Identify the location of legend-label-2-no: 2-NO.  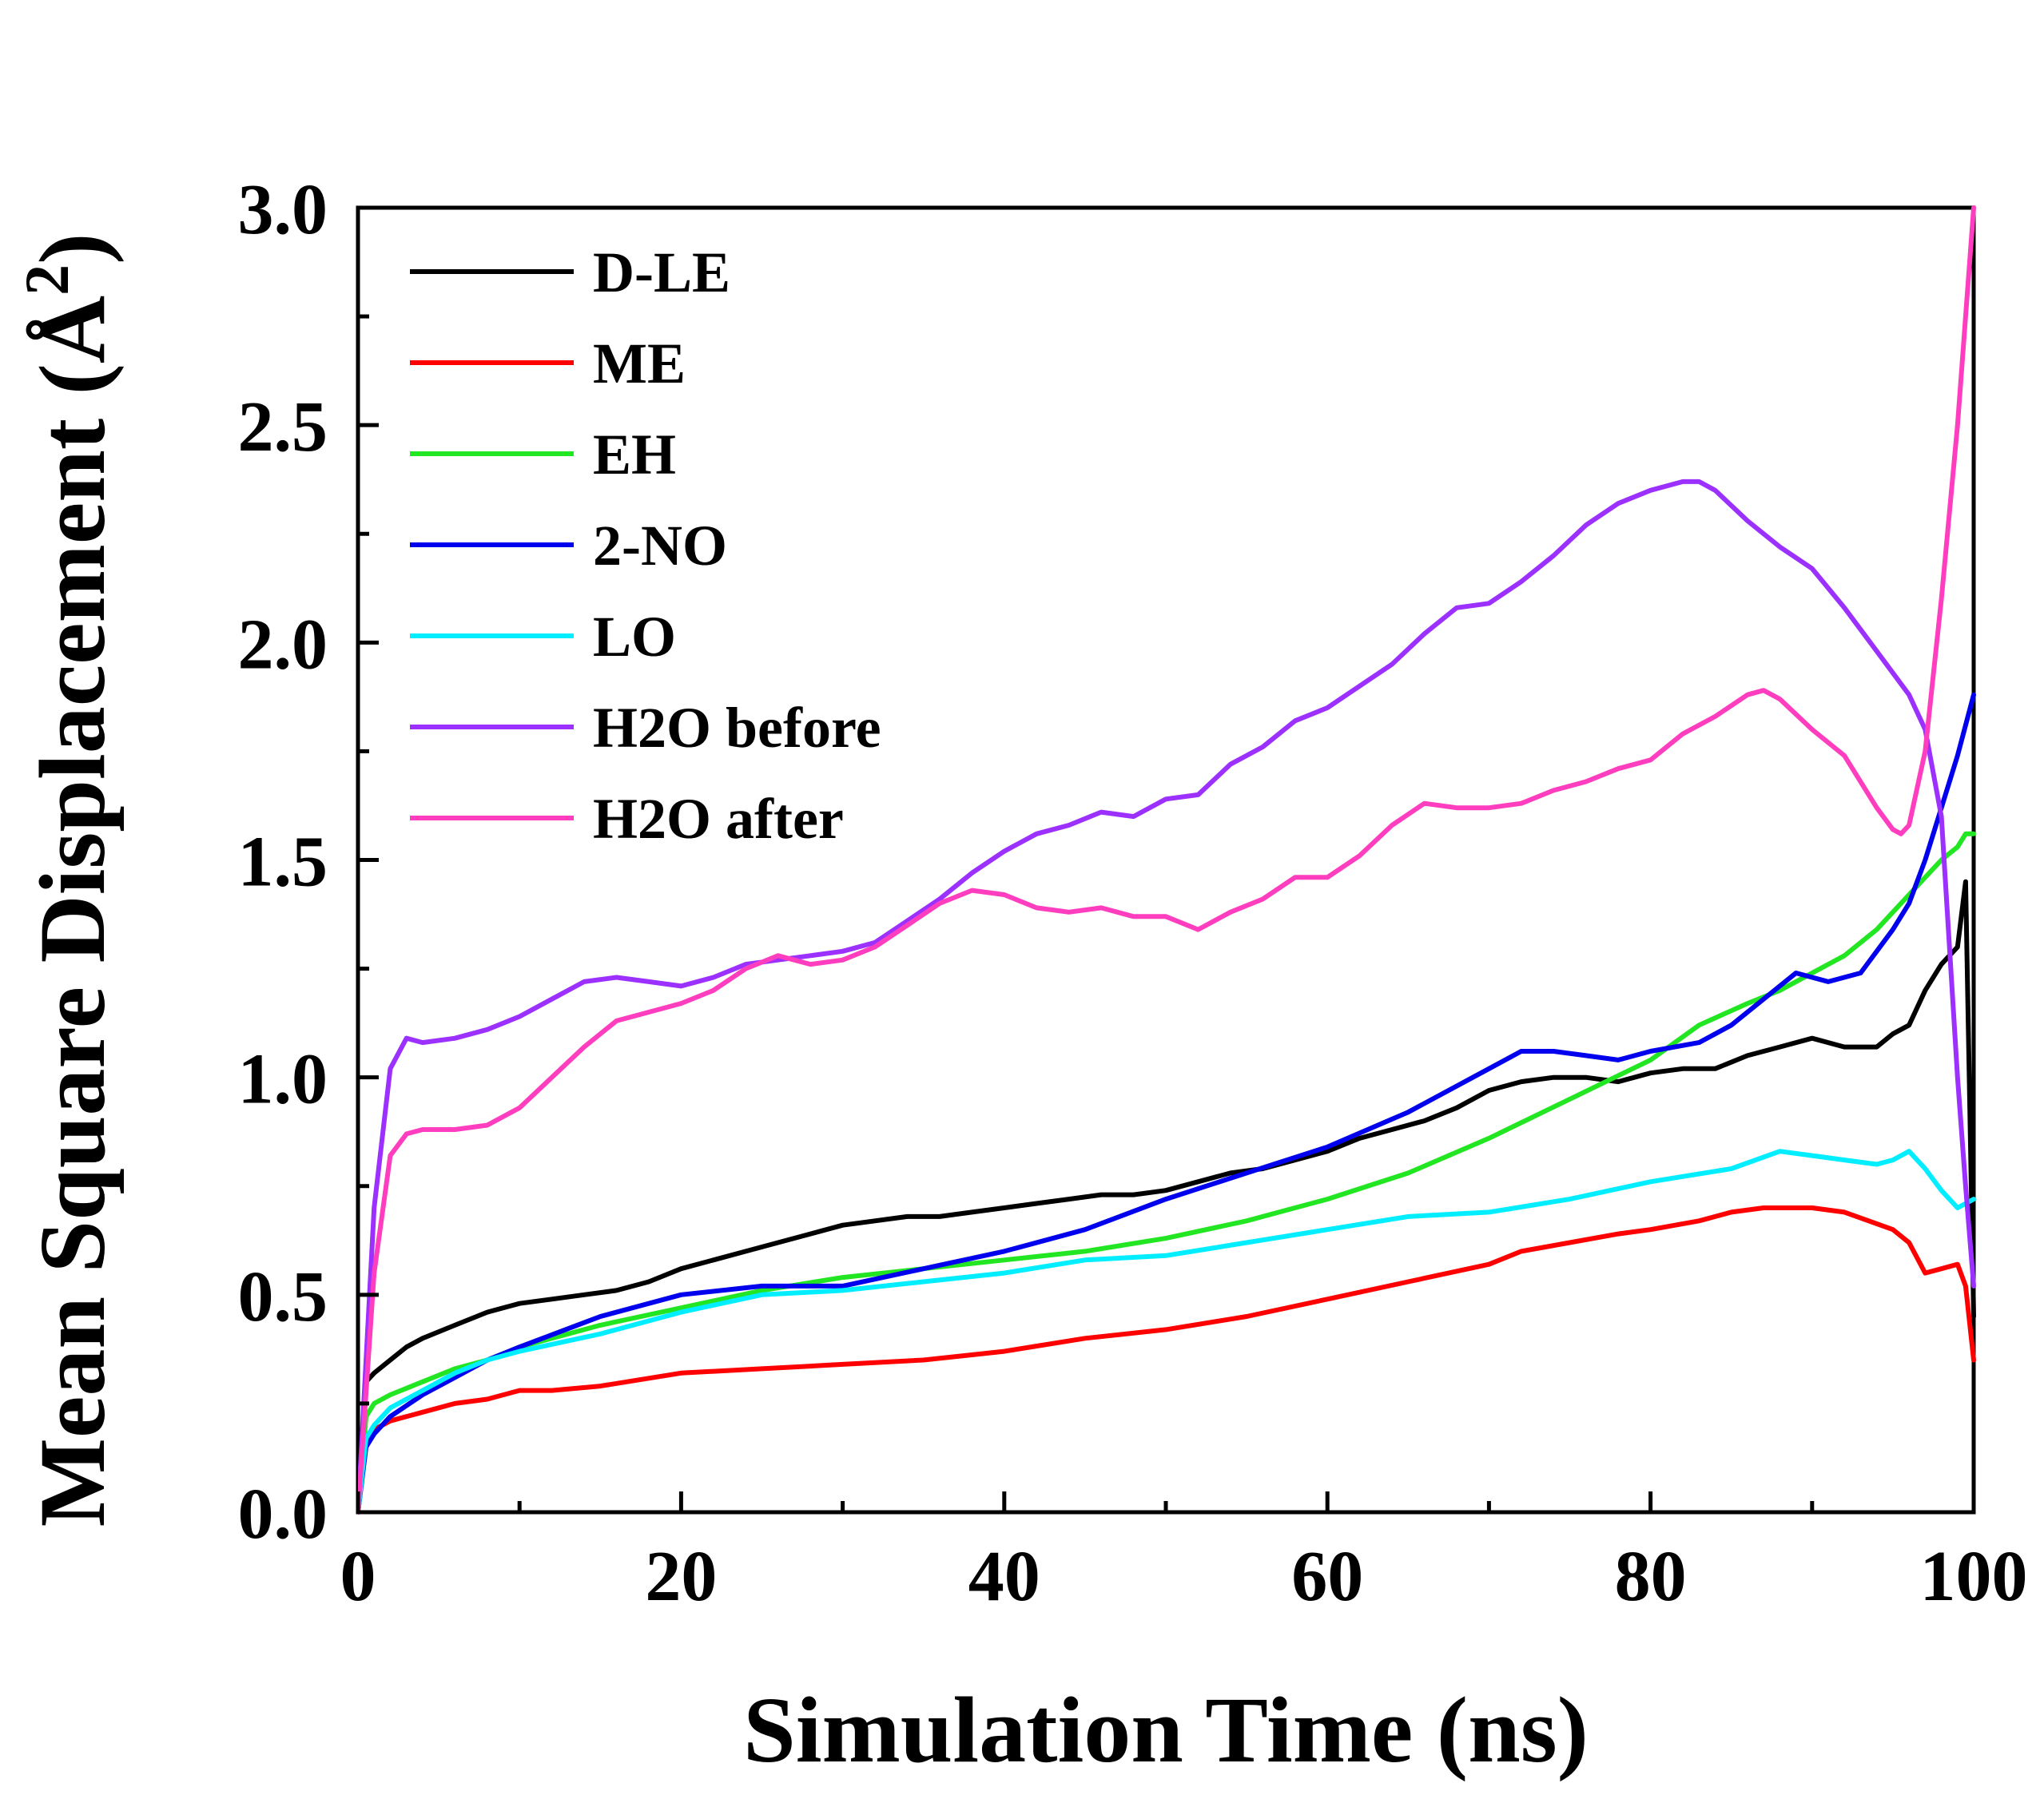
(660, 546).